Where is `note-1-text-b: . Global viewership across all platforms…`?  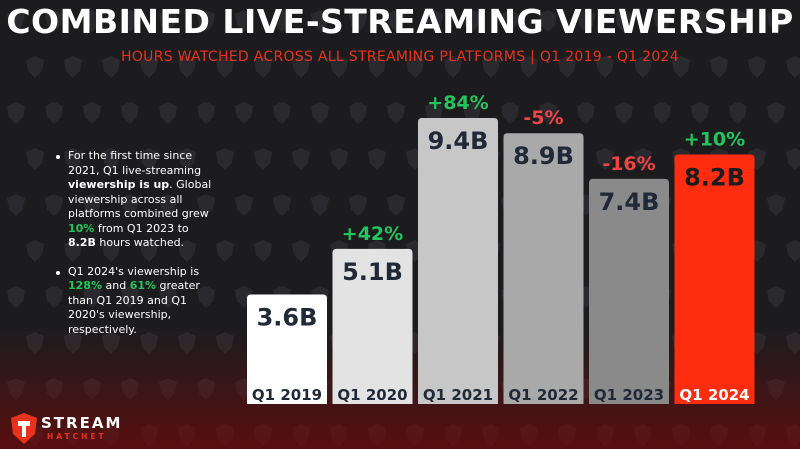 note-1-text-b: . Global viewership across all platforms… is located at coordinates (140, 199).